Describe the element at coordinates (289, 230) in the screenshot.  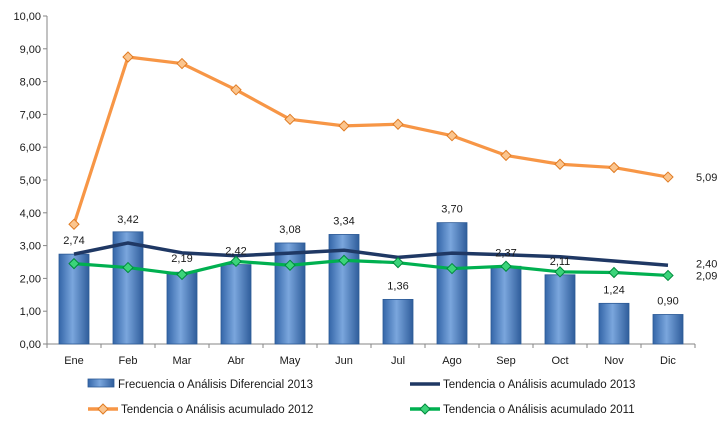
I see `bar-data-label: 3,08` at that location.